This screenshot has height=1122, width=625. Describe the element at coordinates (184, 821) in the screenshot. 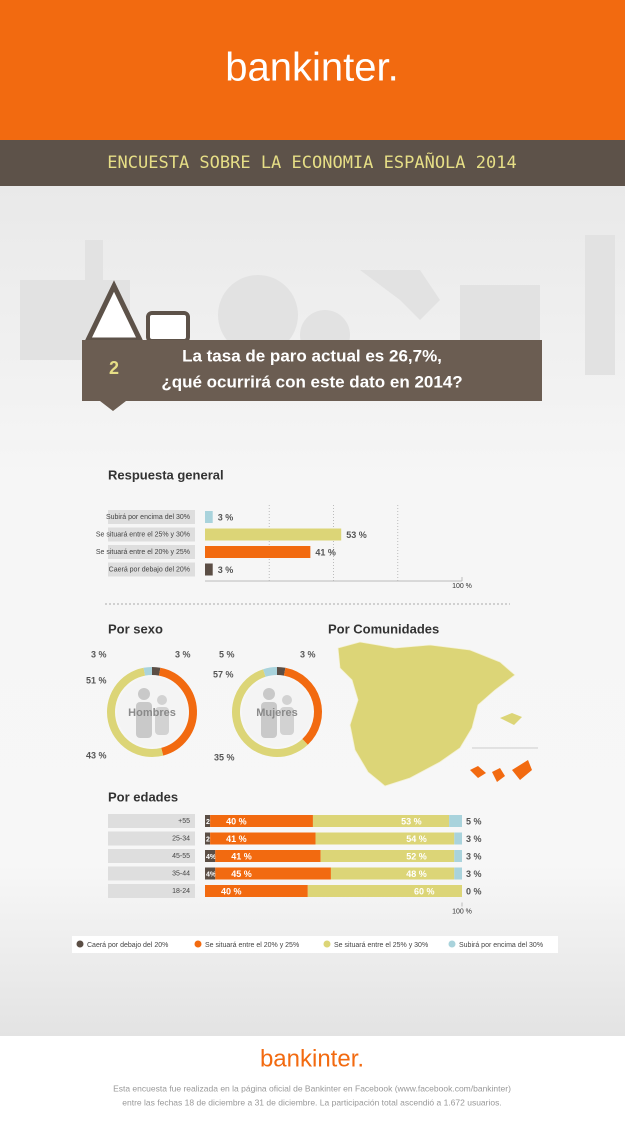

I see `category-label: +55` at that location.